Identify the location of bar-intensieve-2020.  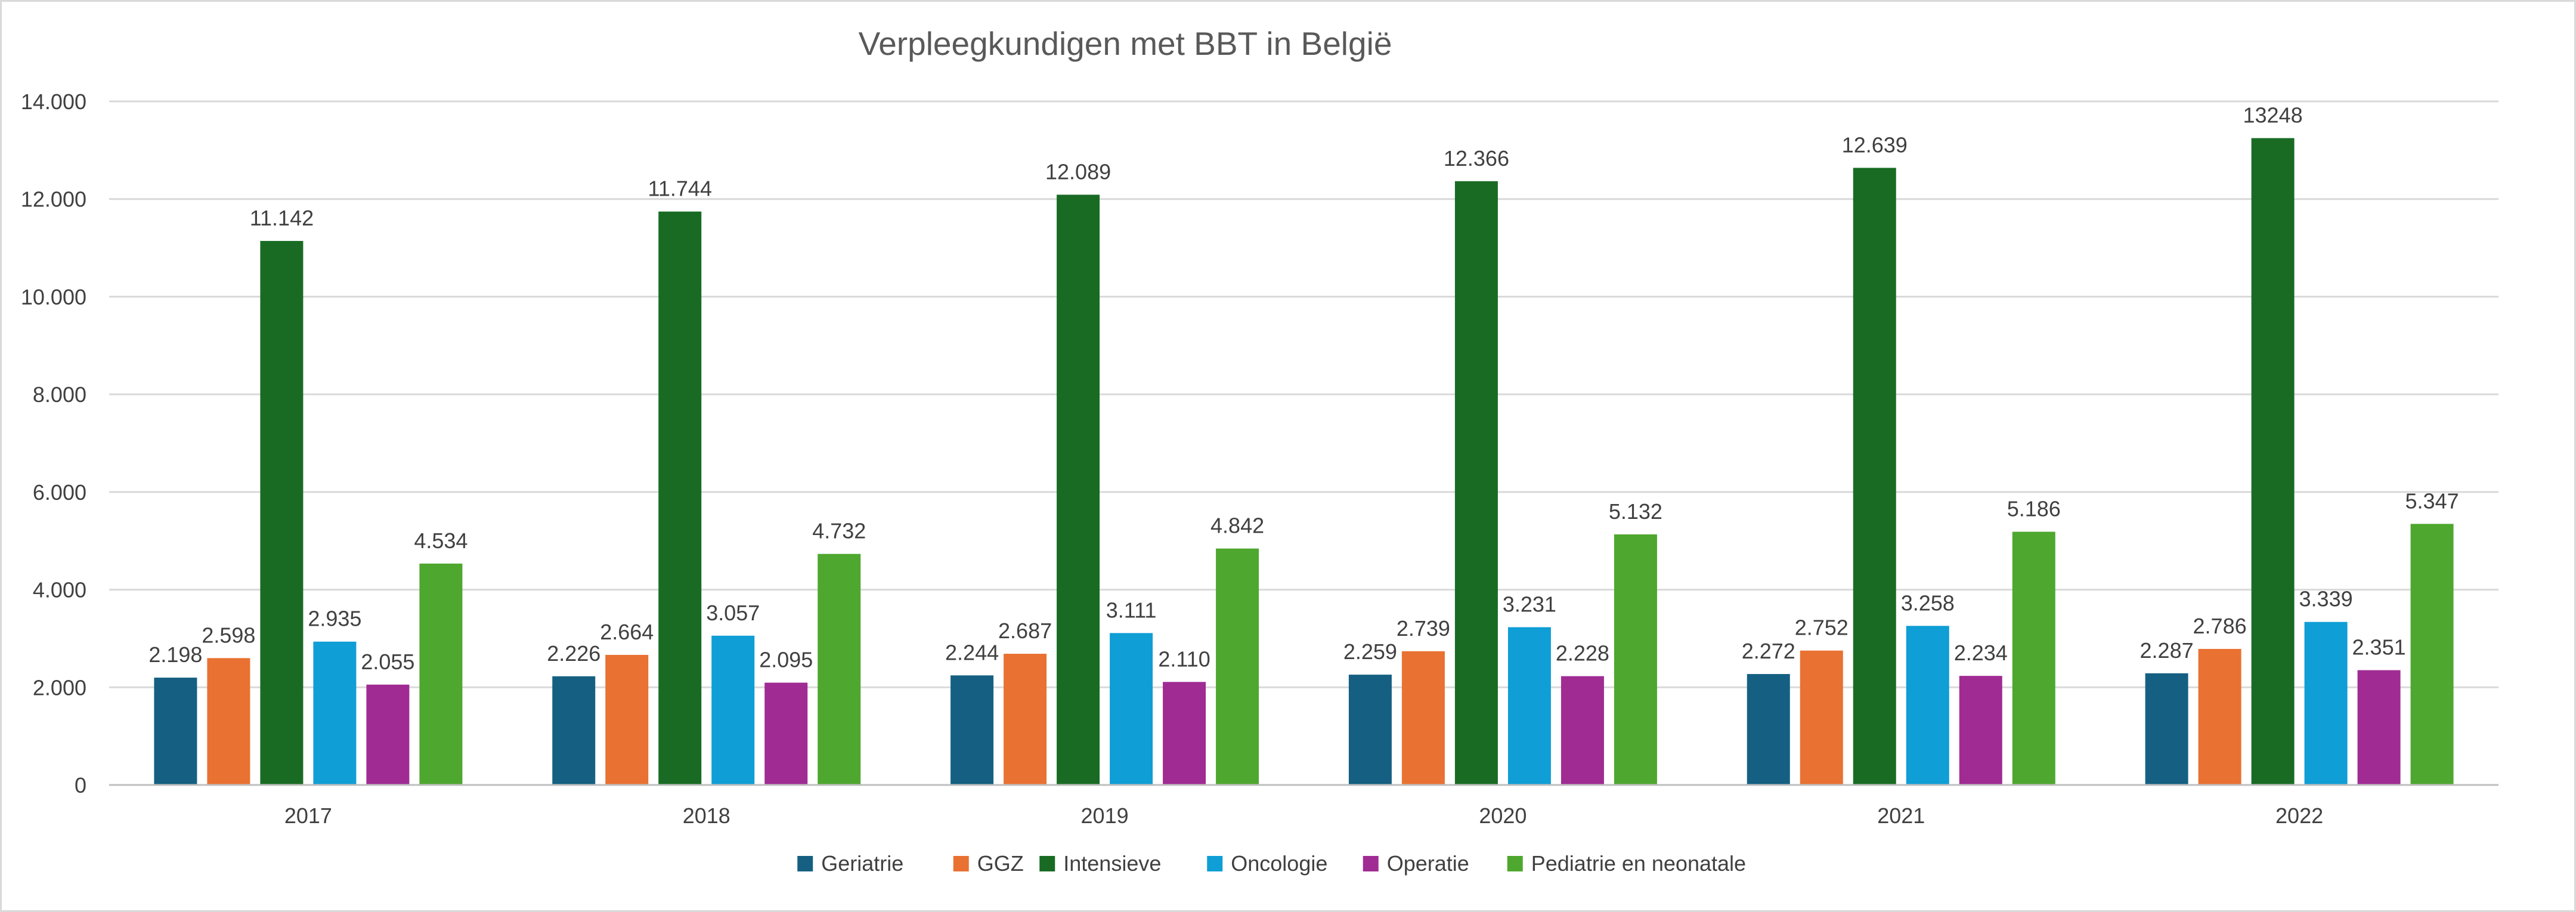
(1476, 483).